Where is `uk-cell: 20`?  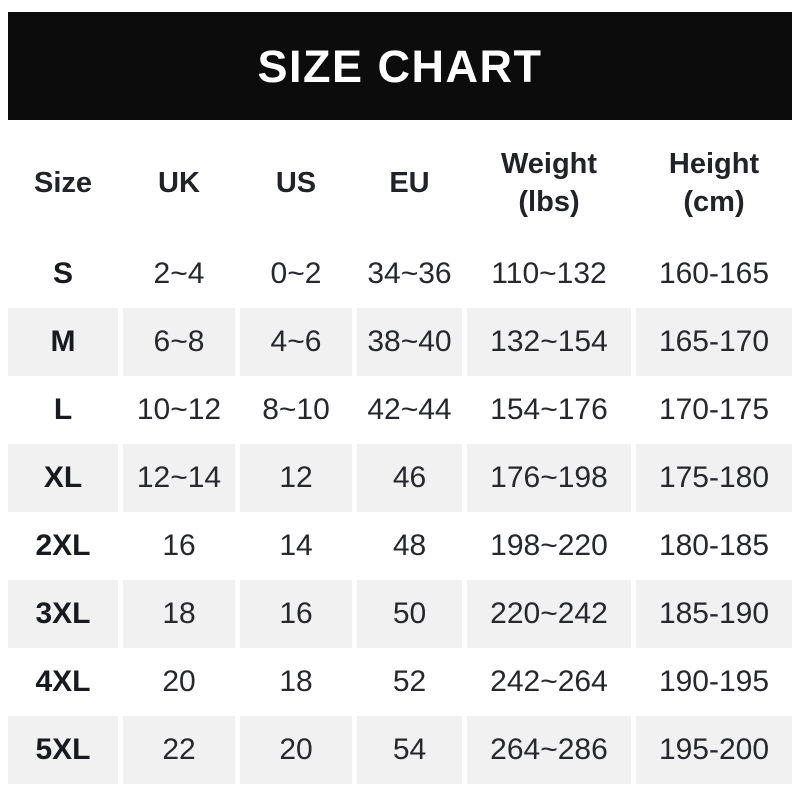 uk-cell: 20 is located at coordinates (176, 682).